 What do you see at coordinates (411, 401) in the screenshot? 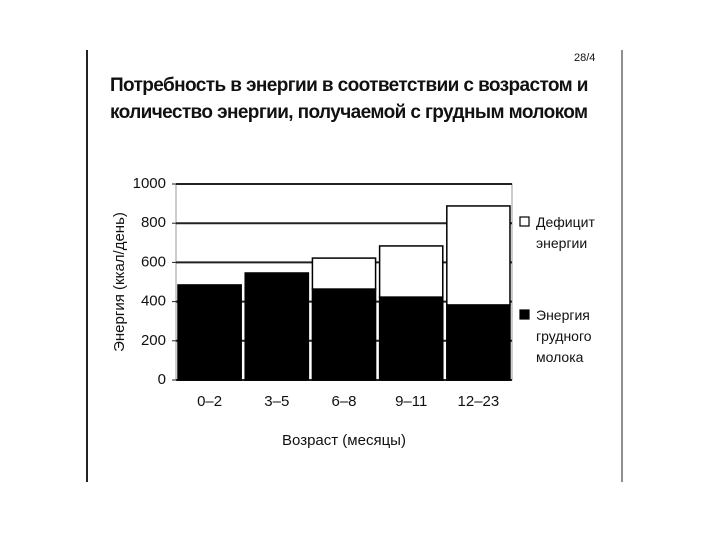
I see `x-tick-label: 9–11` at bounding box center [411, 401].